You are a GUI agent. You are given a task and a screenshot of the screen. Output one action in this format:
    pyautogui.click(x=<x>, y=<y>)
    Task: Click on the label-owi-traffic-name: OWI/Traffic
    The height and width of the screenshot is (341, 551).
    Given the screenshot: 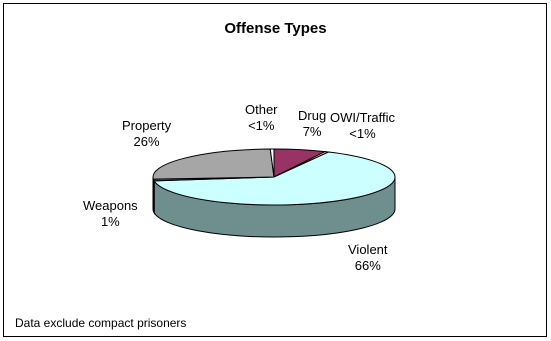 What is the action you would take?
    pyautogui.click(x=362, y=117)
    